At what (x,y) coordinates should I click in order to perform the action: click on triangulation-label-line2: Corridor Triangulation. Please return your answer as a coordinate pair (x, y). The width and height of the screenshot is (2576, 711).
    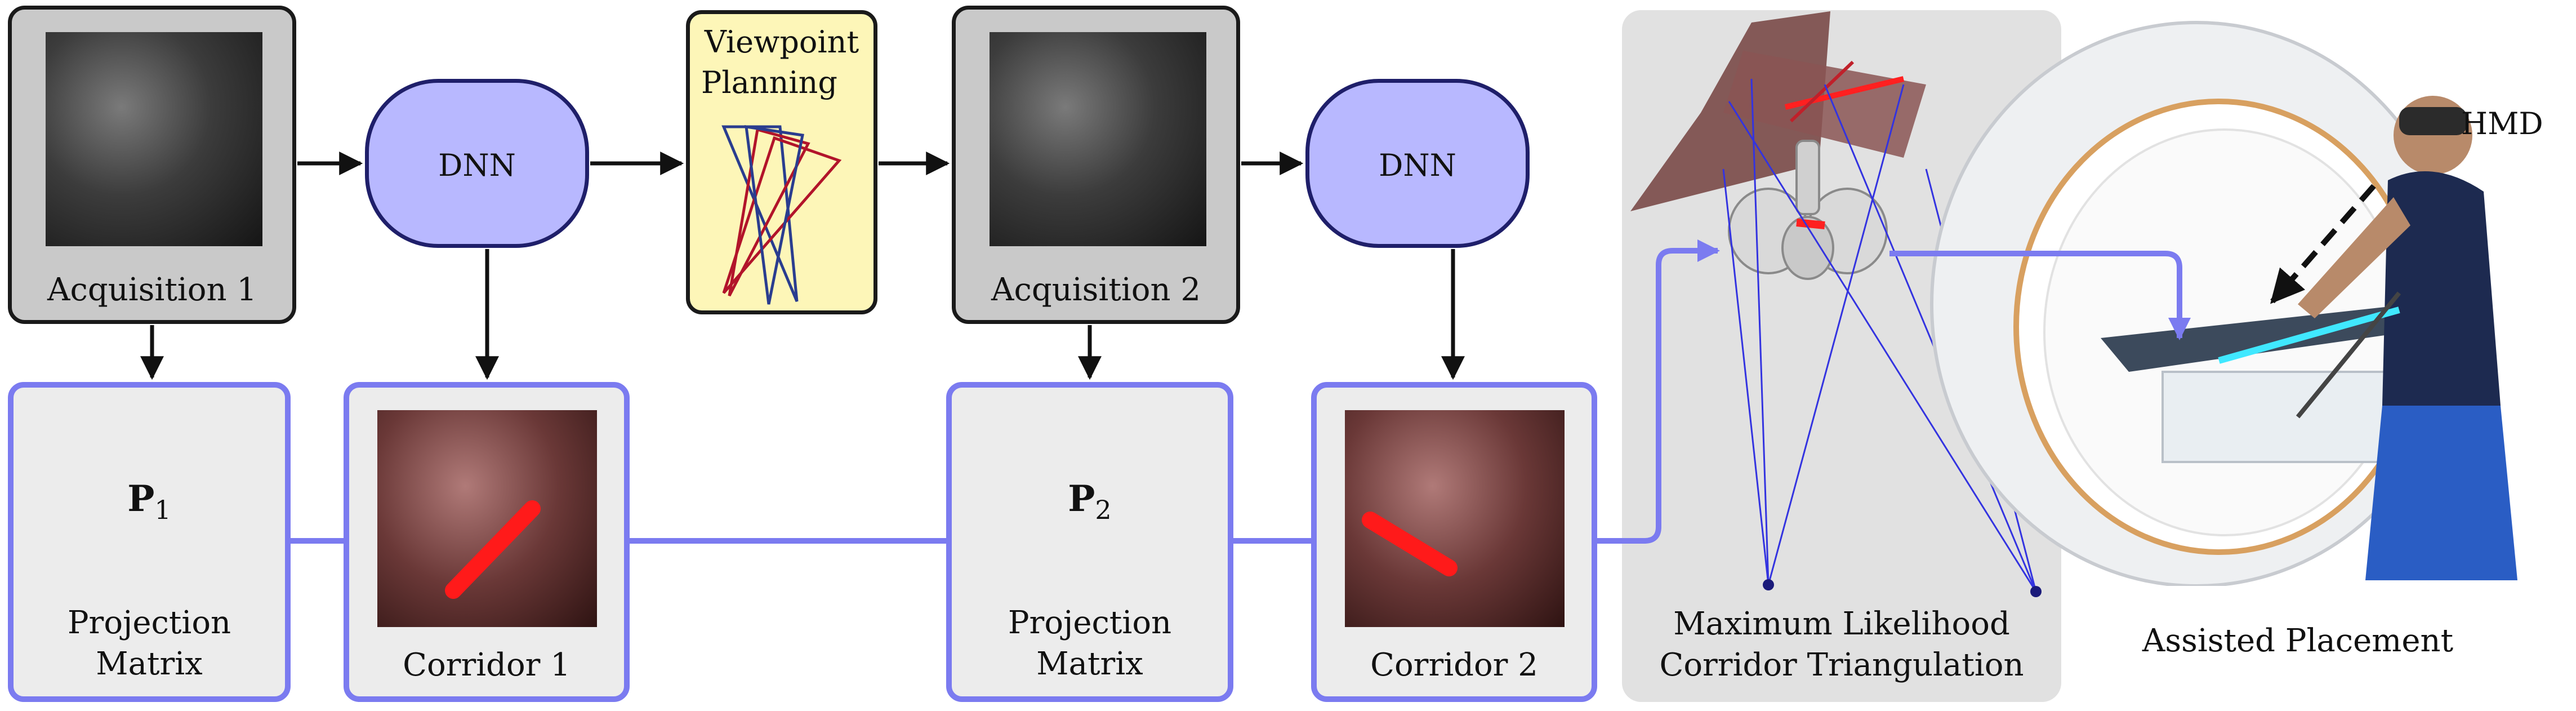
    Looking at the image, I should click on (1842, 665).